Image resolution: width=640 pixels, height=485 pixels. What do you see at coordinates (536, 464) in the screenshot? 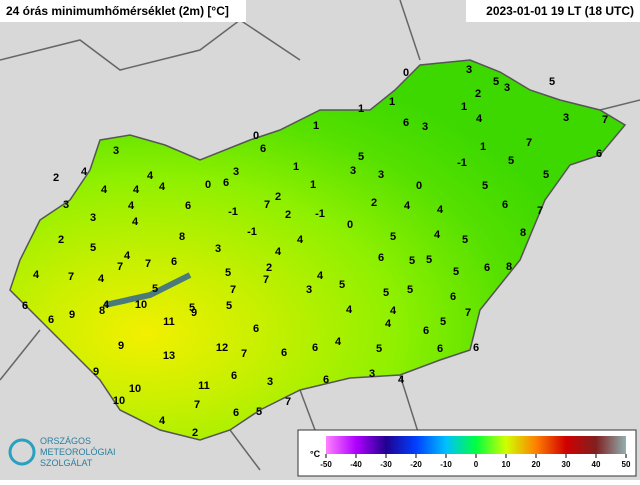
I see `tick-label: 20` at bounding box center [536, 464].